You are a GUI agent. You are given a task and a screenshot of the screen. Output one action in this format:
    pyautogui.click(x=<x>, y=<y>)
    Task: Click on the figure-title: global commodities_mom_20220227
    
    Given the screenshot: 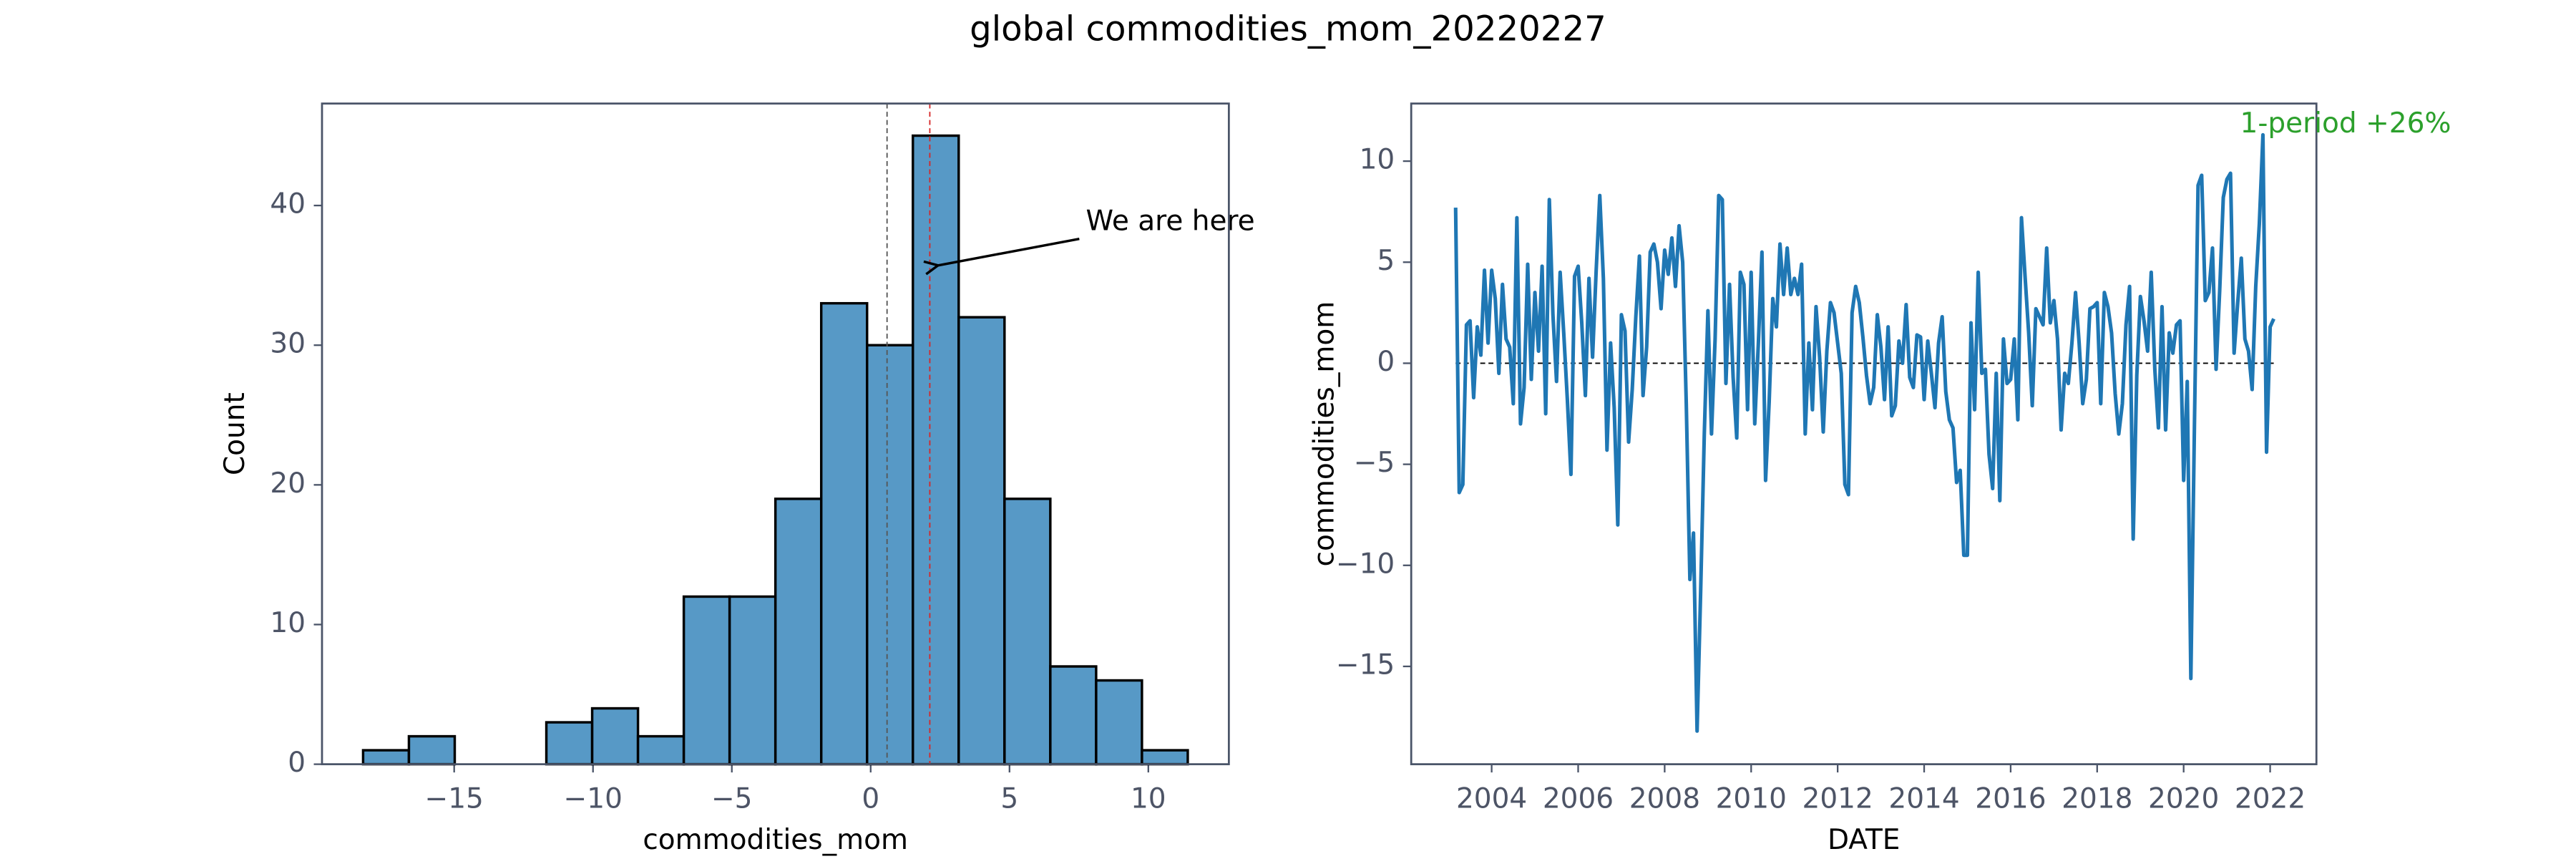 What is the action you would take?
    pyautogui.click(x=1288, y=29)
    